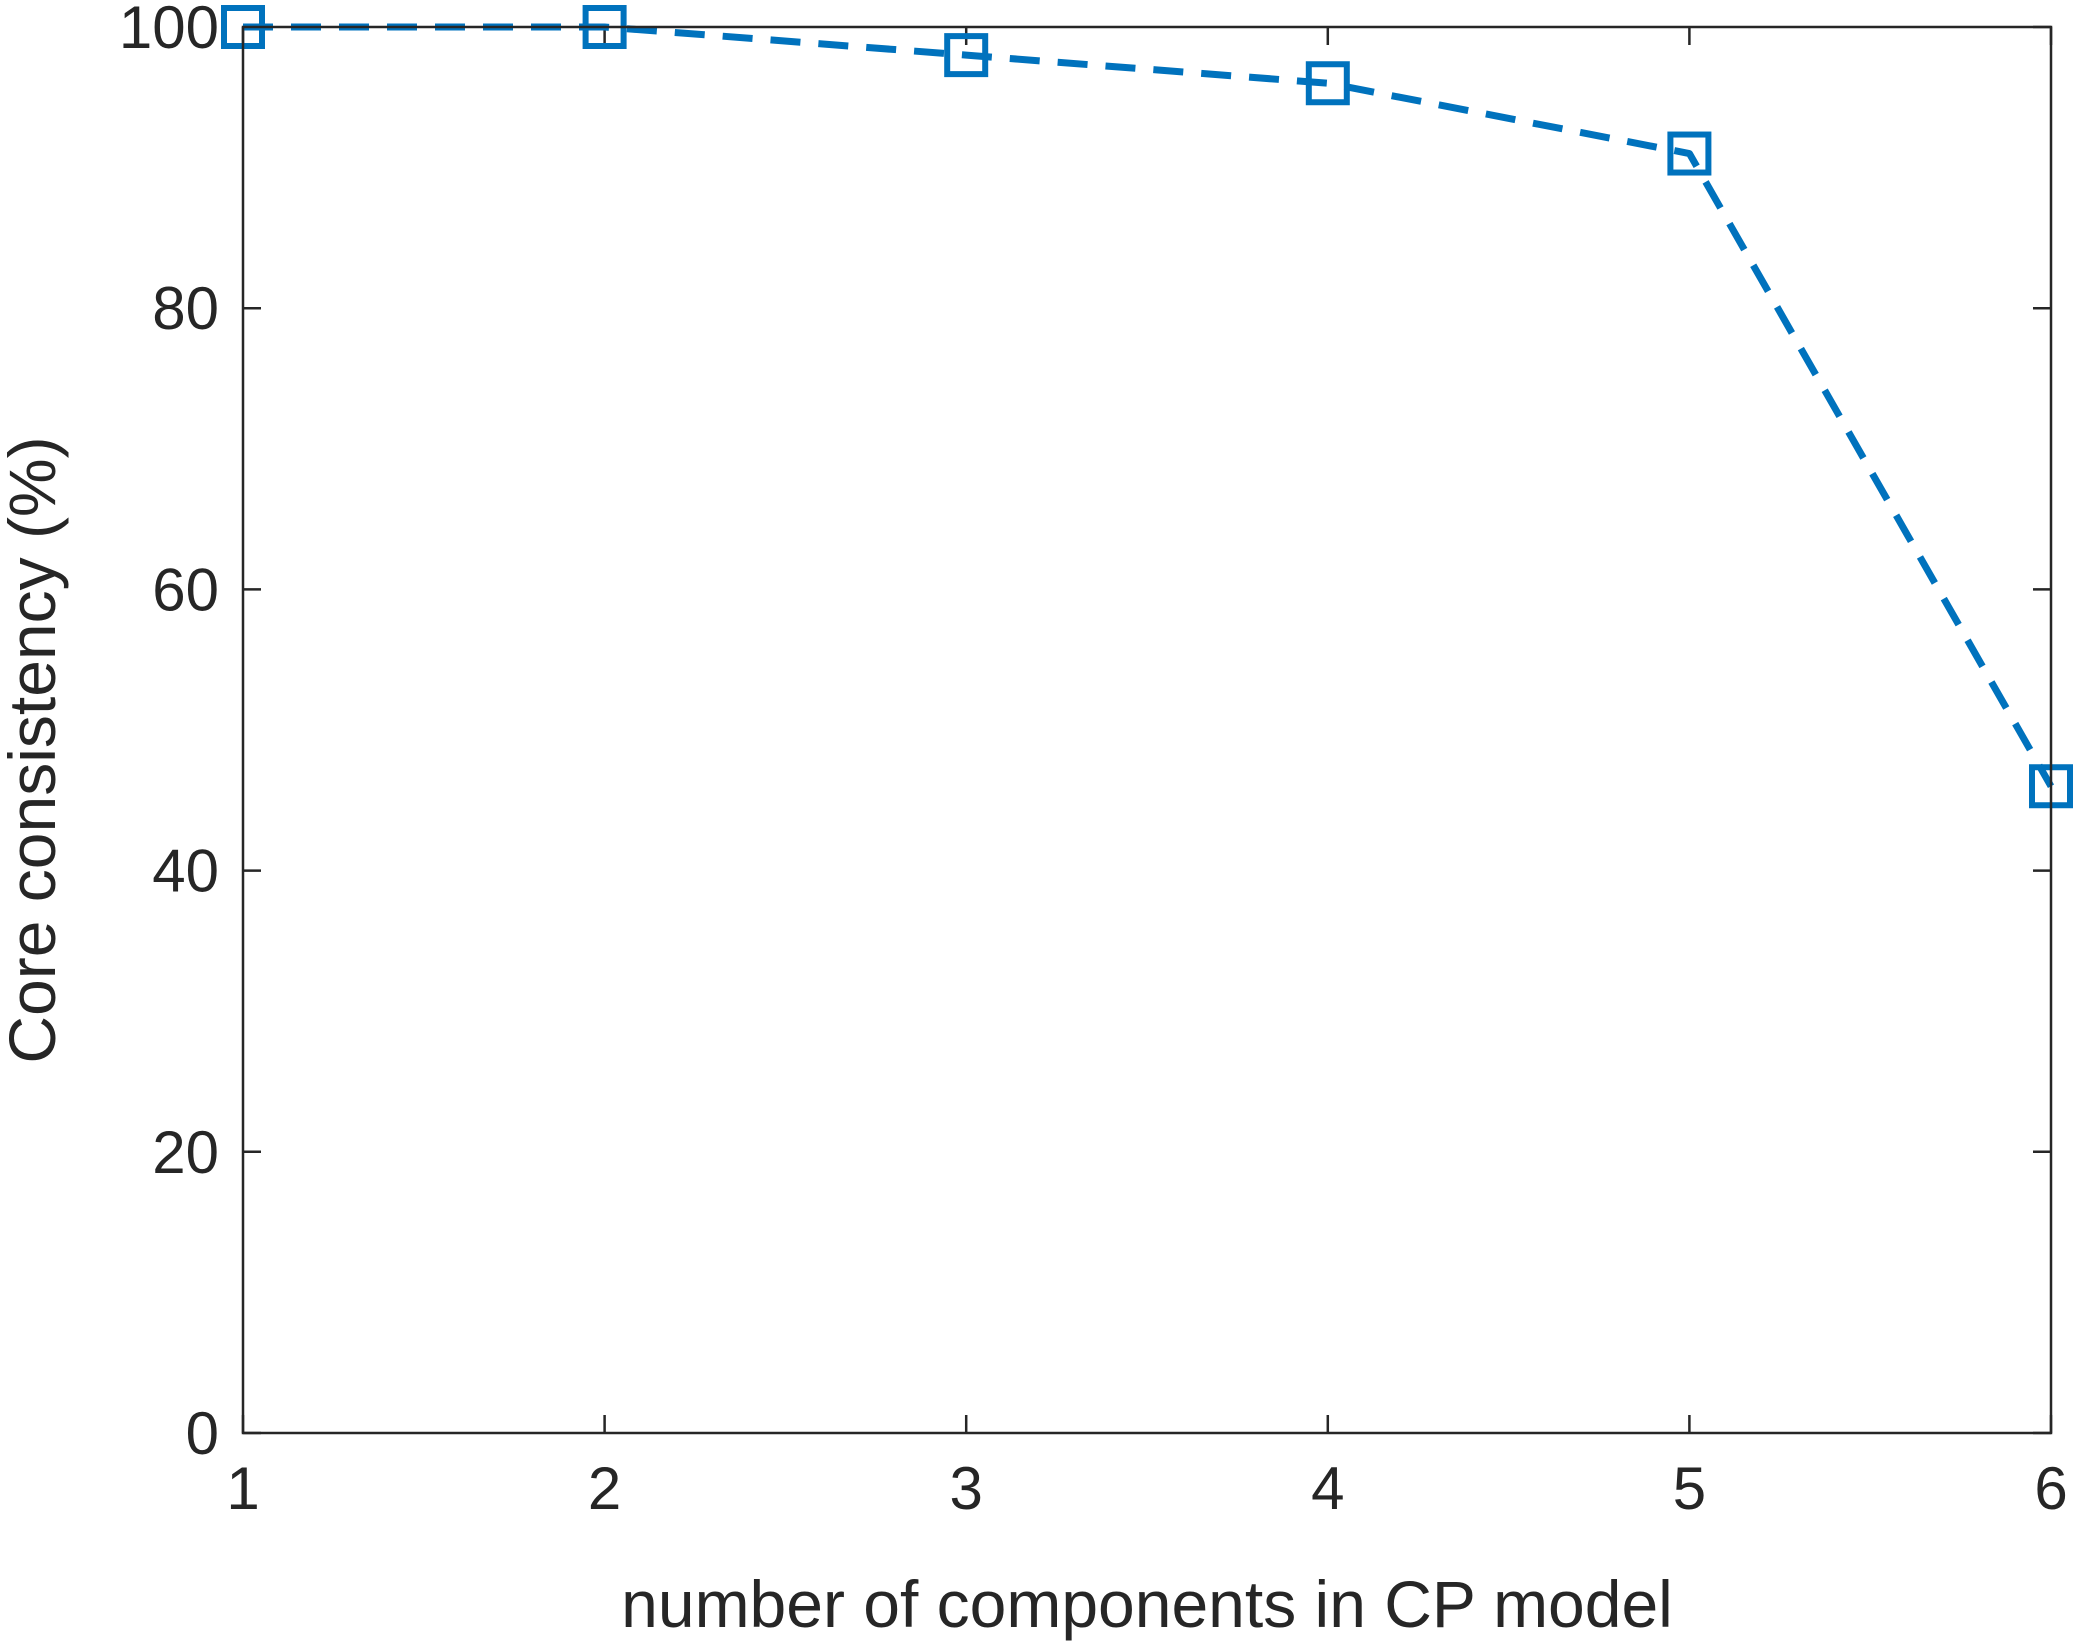 Image resolution: width=2077 pixels, height=1648 pixels. Describe the element at coordinates (185, 589) in the screenshot. I see `y-tick-label: 60` at that location.